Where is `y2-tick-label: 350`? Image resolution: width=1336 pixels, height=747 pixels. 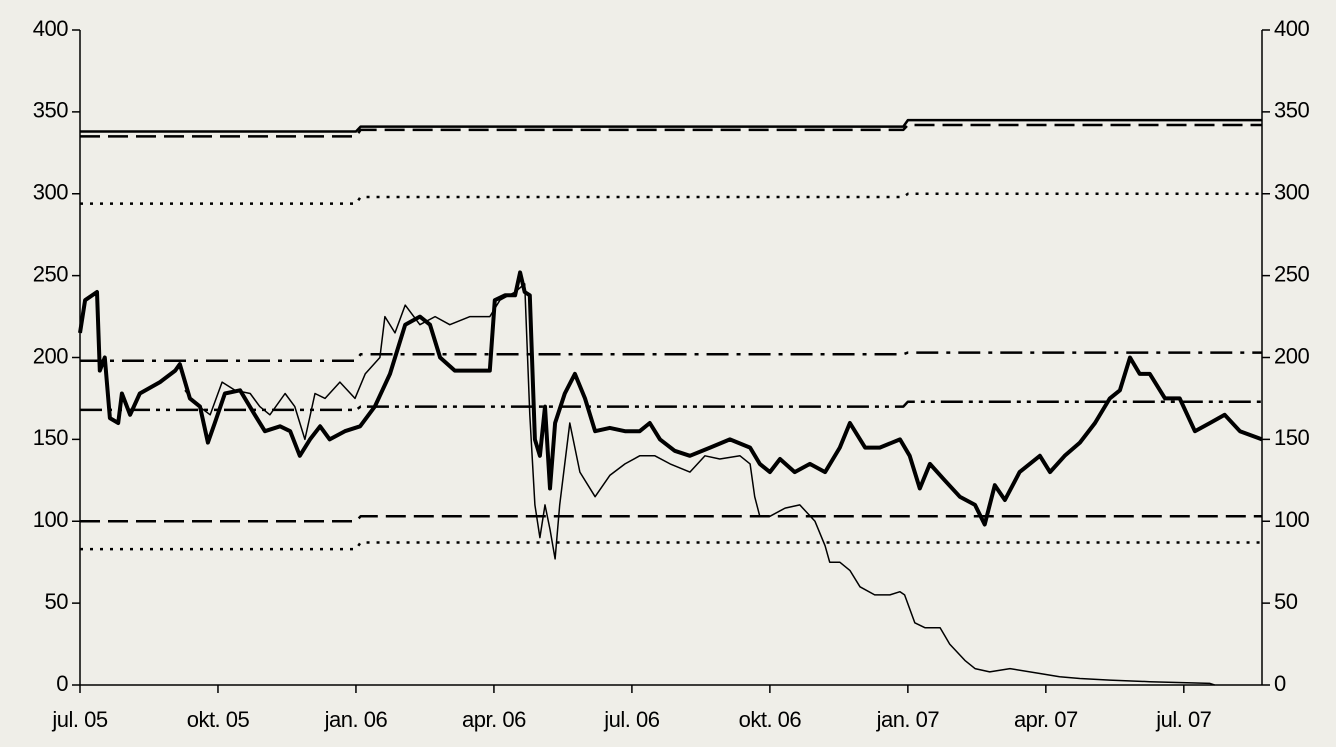 y2-tick-label: 350 is located at coordinates (1291, 110).